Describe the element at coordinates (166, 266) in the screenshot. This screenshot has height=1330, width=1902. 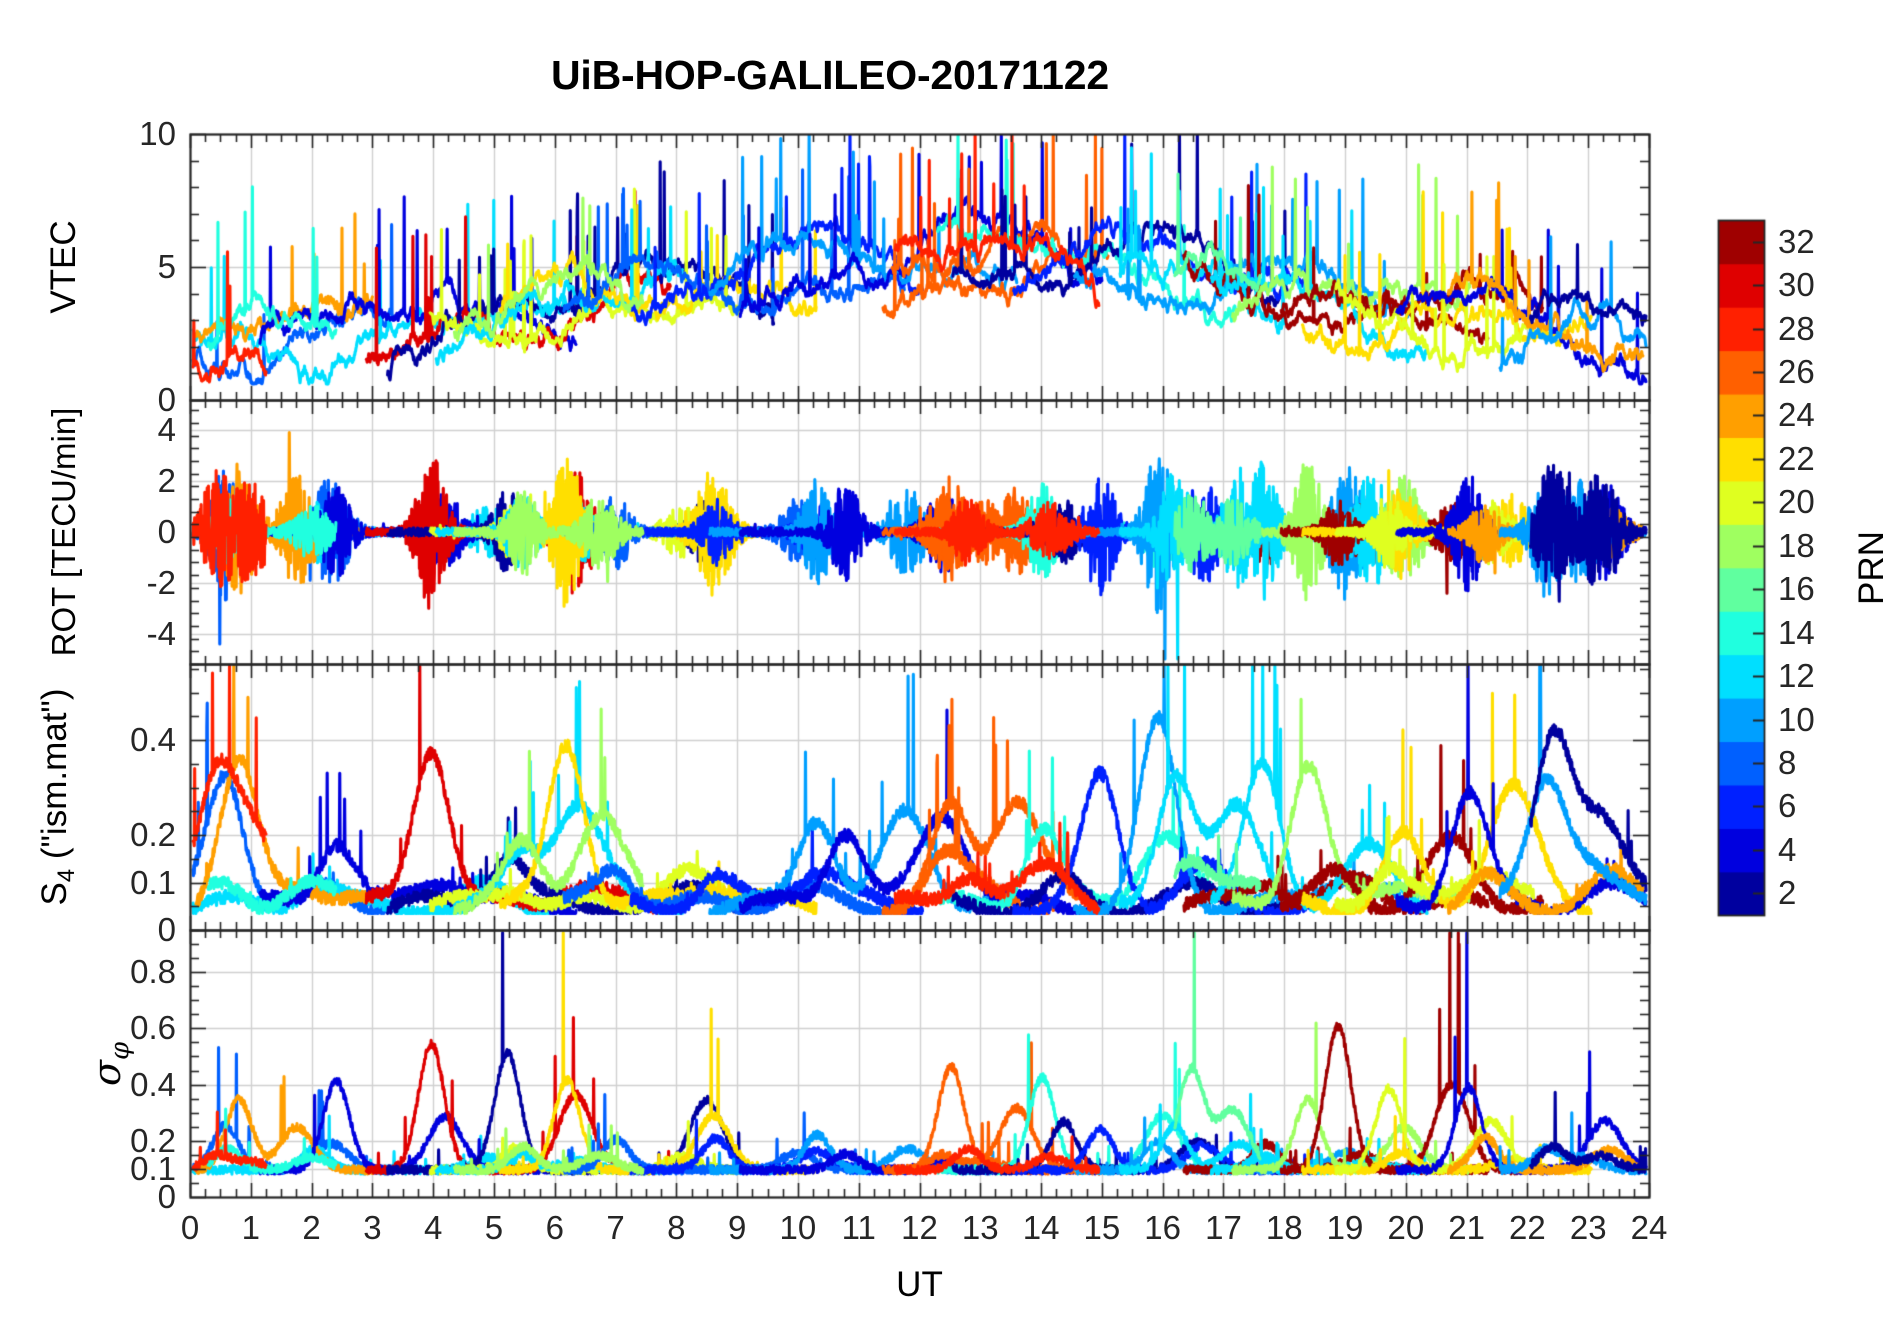
I see `ytick-vtec-1: 5` at that location.